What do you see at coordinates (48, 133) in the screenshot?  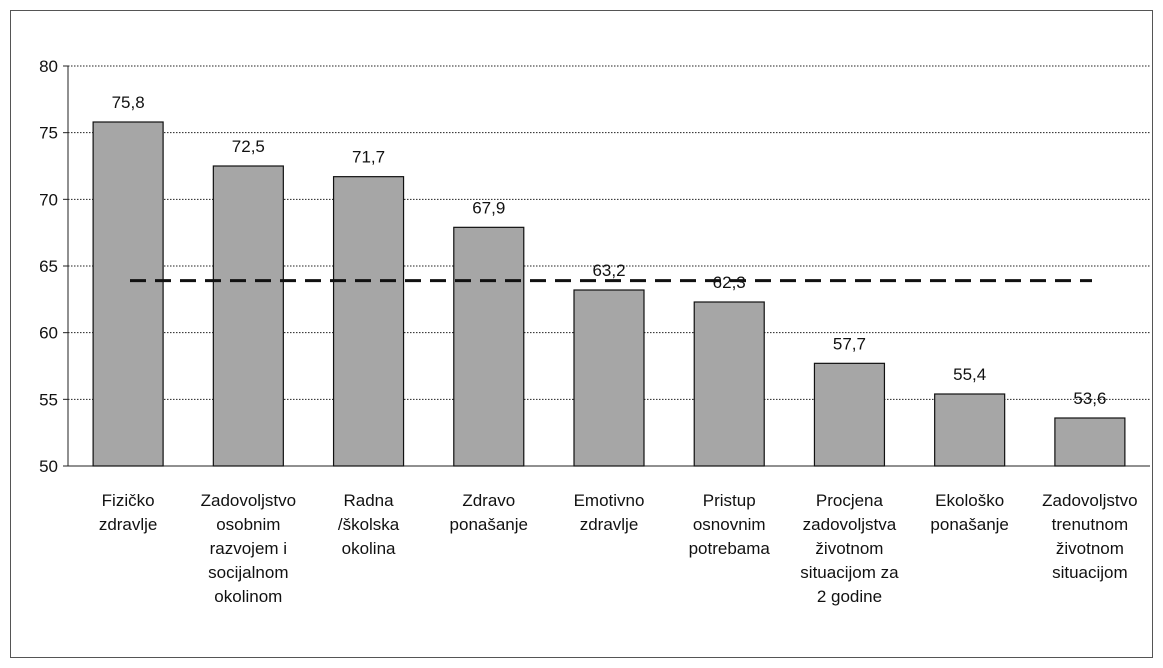 I see `y-tick-label: 75` at bounding box center [48, 133].